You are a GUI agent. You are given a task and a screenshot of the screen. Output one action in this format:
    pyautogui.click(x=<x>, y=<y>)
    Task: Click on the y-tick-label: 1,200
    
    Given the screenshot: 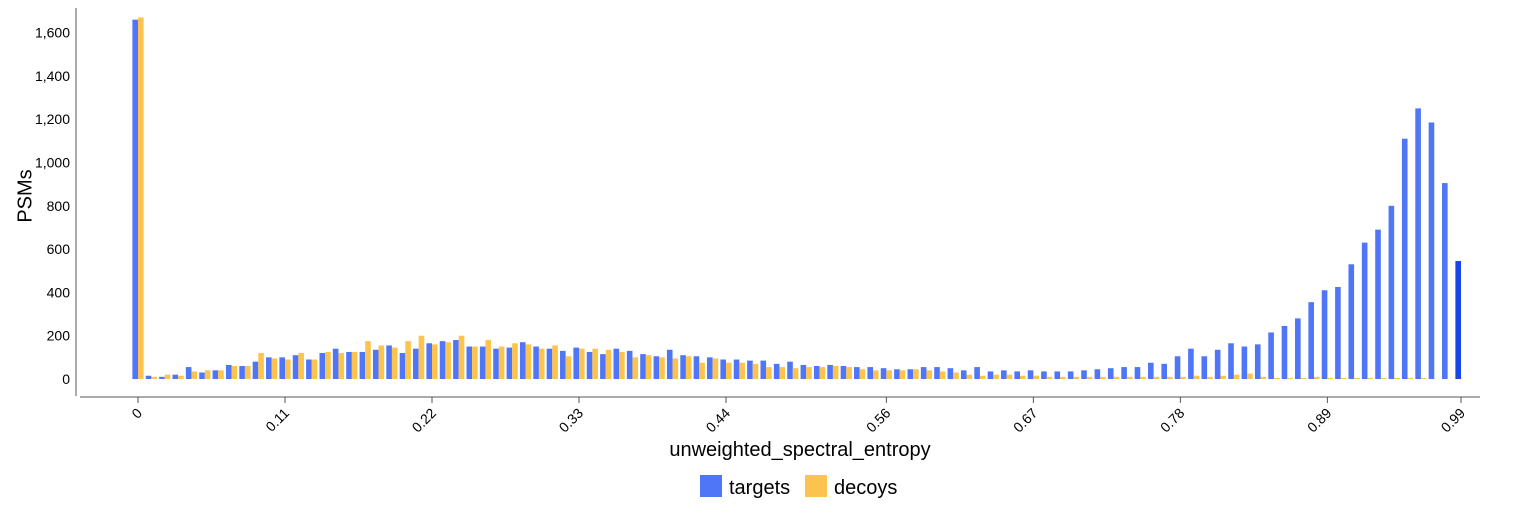 What is the action you would take?
    pyautogui.click(x=52, y=119)
    